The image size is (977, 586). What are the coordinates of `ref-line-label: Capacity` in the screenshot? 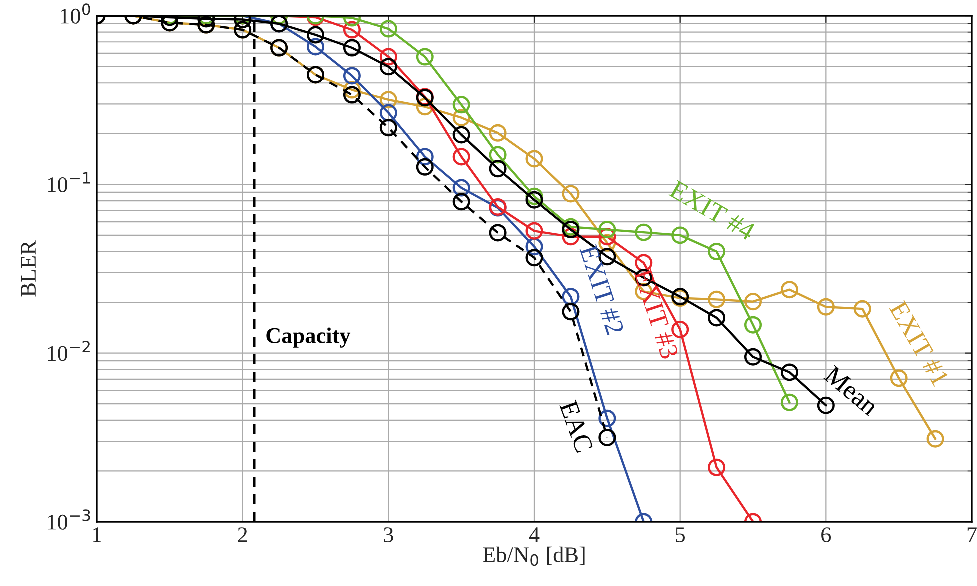 It's located at (308, 338).